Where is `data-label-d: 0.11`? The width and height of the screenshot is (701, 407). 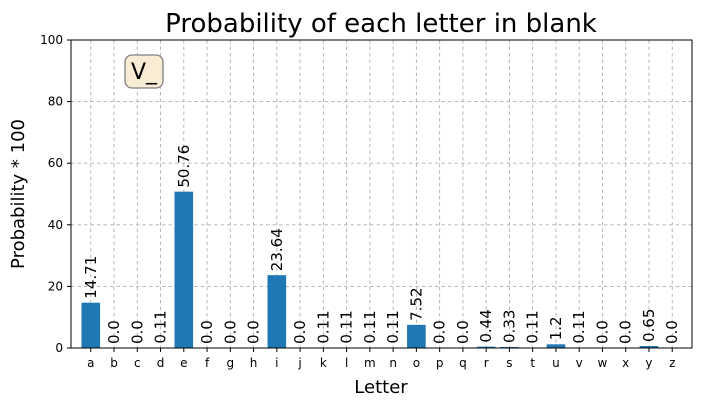 data-label-d: 0.11 is located at coordinates (161, 326).